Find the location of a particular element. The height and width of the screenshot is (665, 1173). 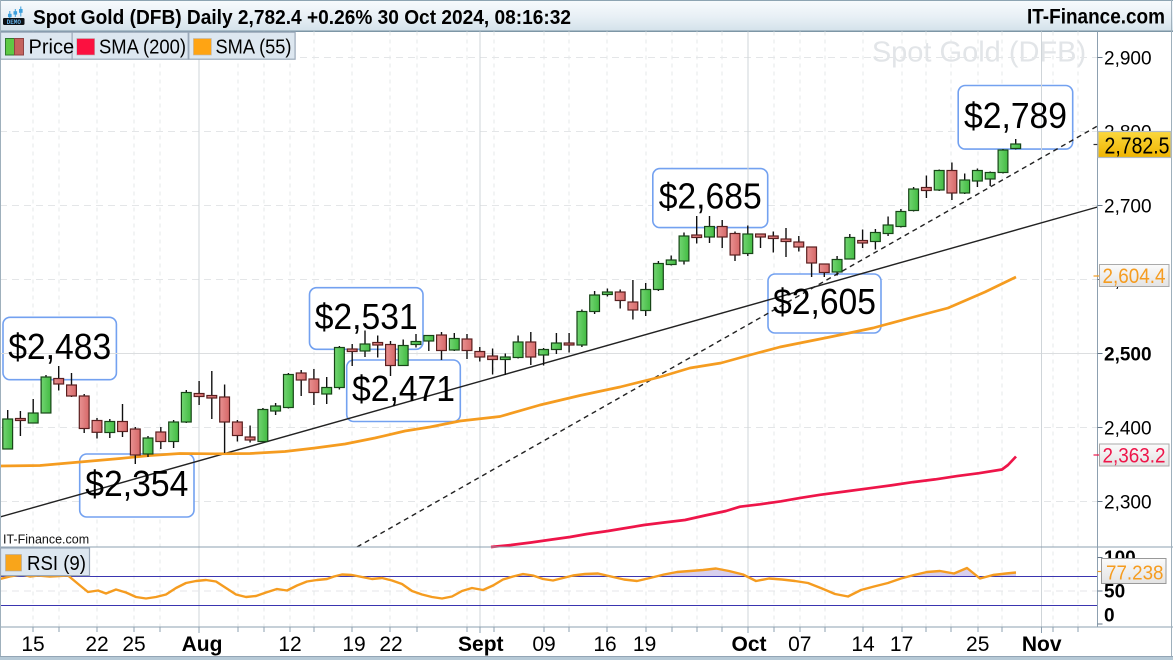

svg-text: Nov is located at coordinates (1042, 644).